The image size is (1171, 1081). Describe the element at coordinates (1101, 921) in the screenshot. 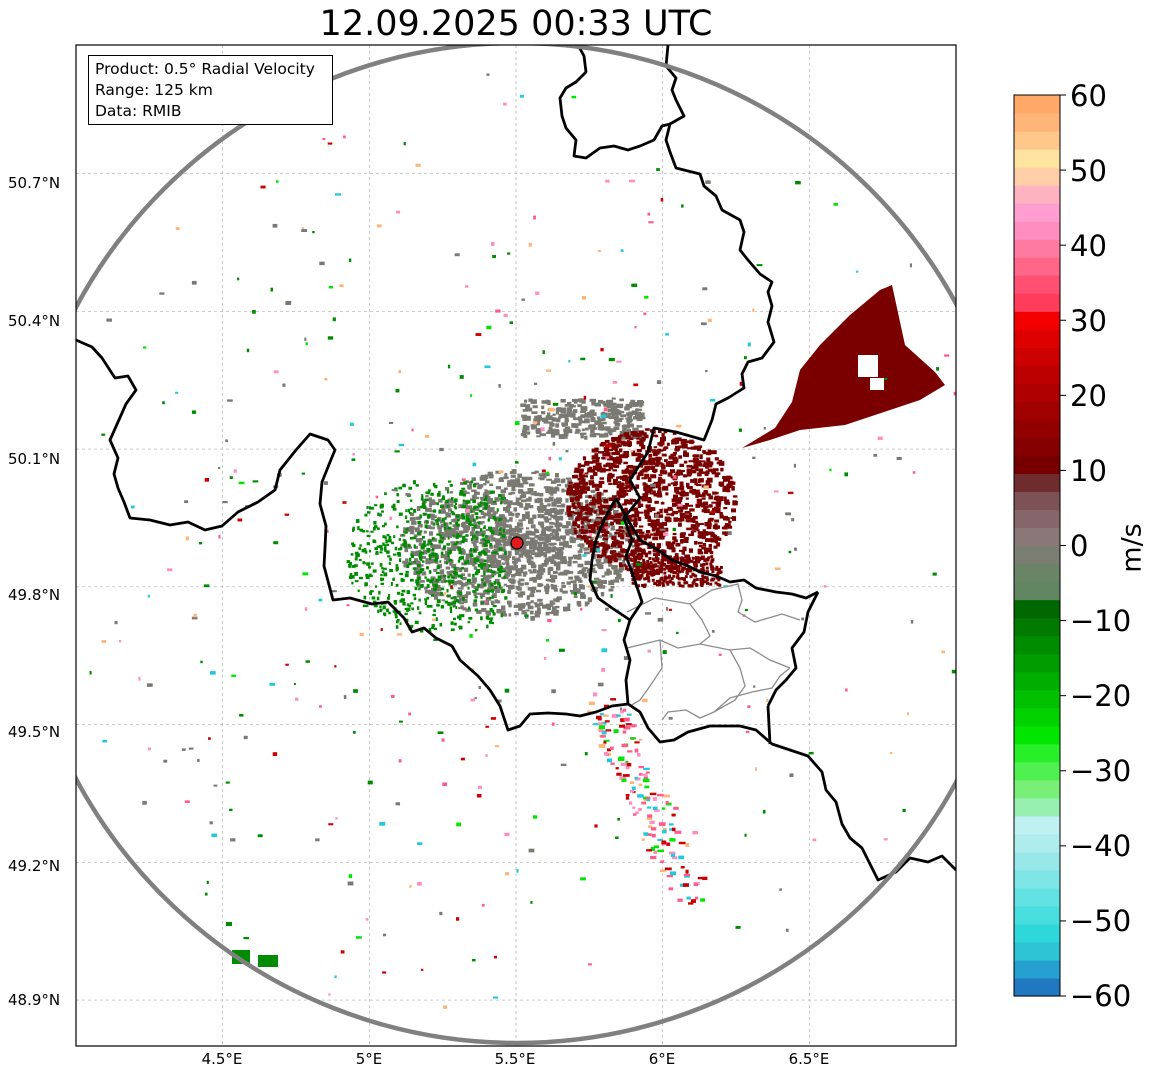

I see `colorbar-tick-label: −50` at that location.